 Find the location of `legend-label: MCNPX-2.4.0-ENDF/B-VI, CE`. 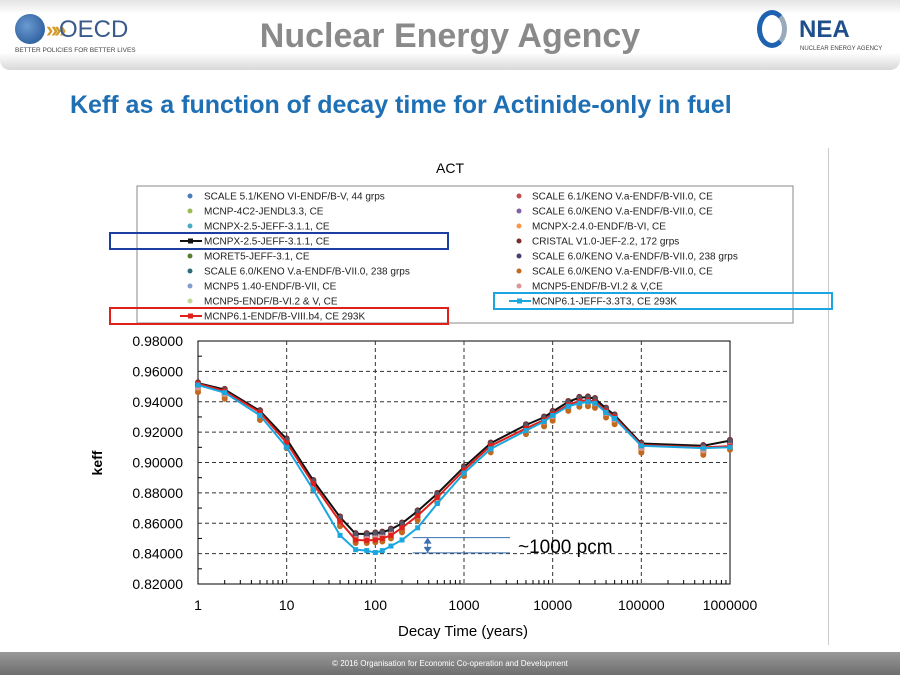

legend-label: MCNPX-2.4.0-ENDF/B-VI, CE is located at coordinates (599, 227).